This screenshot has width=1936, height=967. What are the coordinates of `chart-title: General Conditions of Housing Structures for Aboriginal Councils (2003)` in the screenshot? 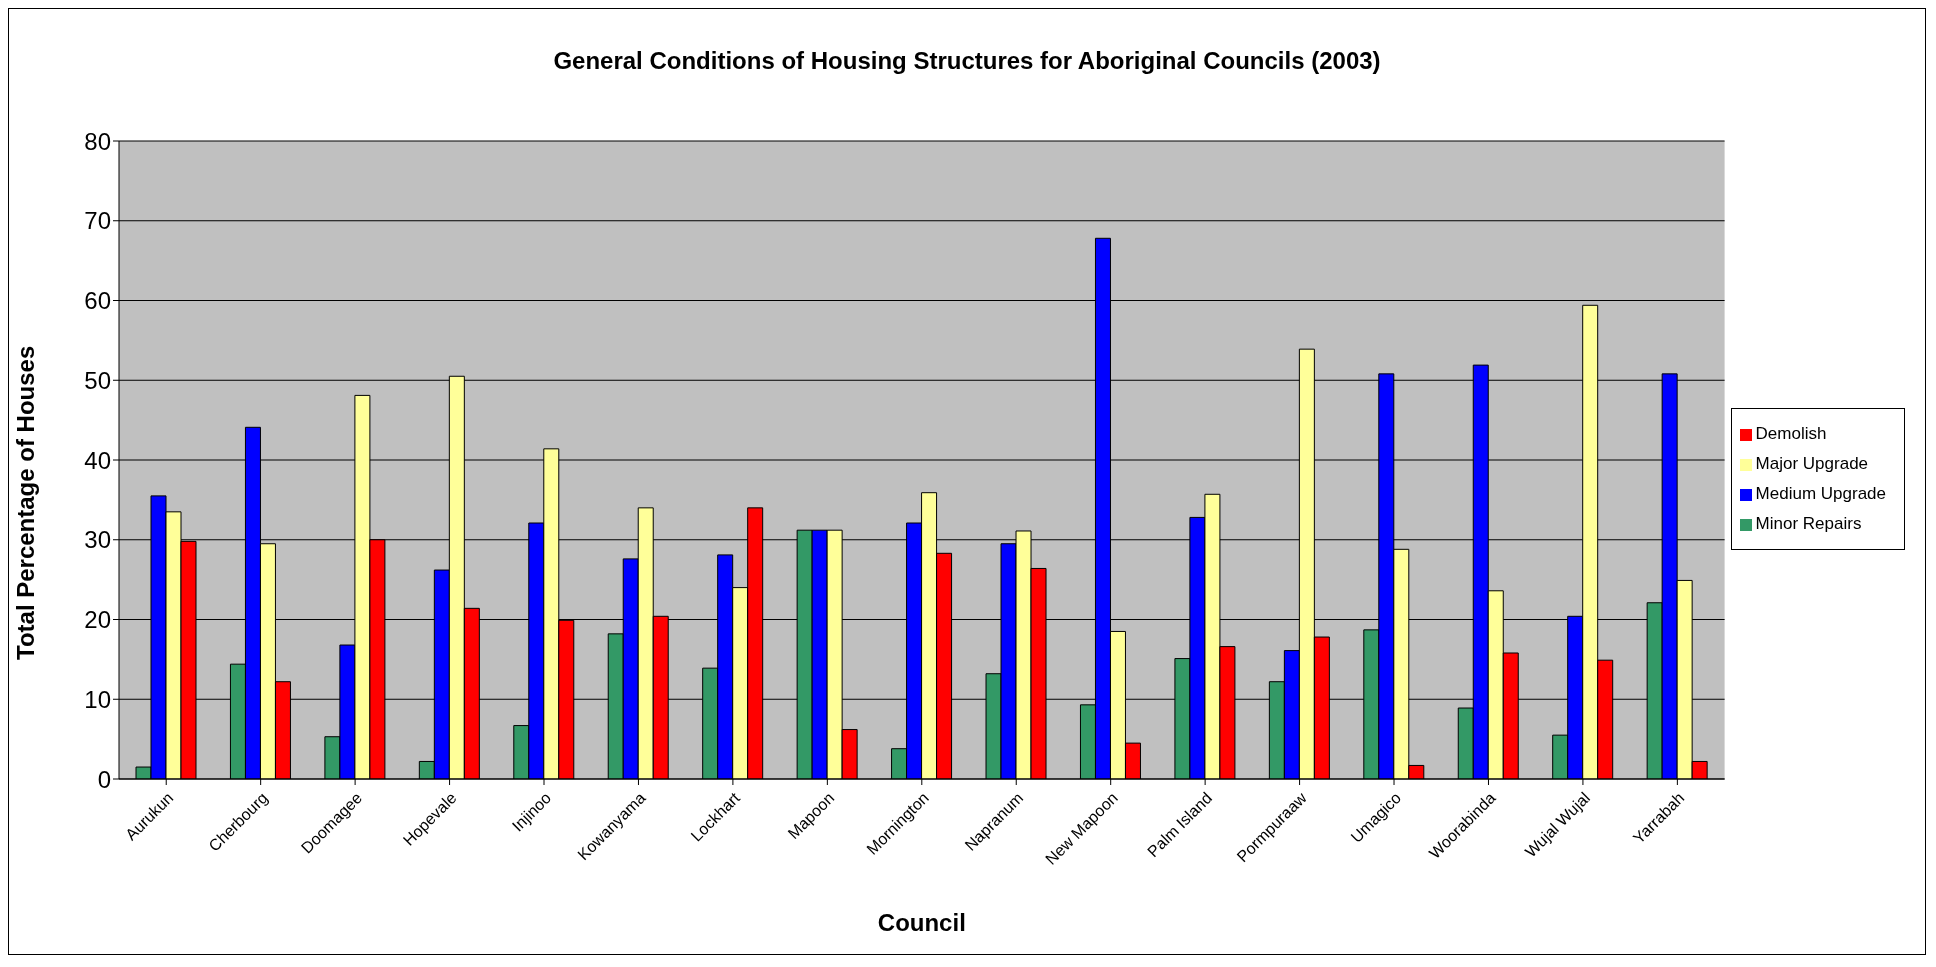 It's located at (967, 61).